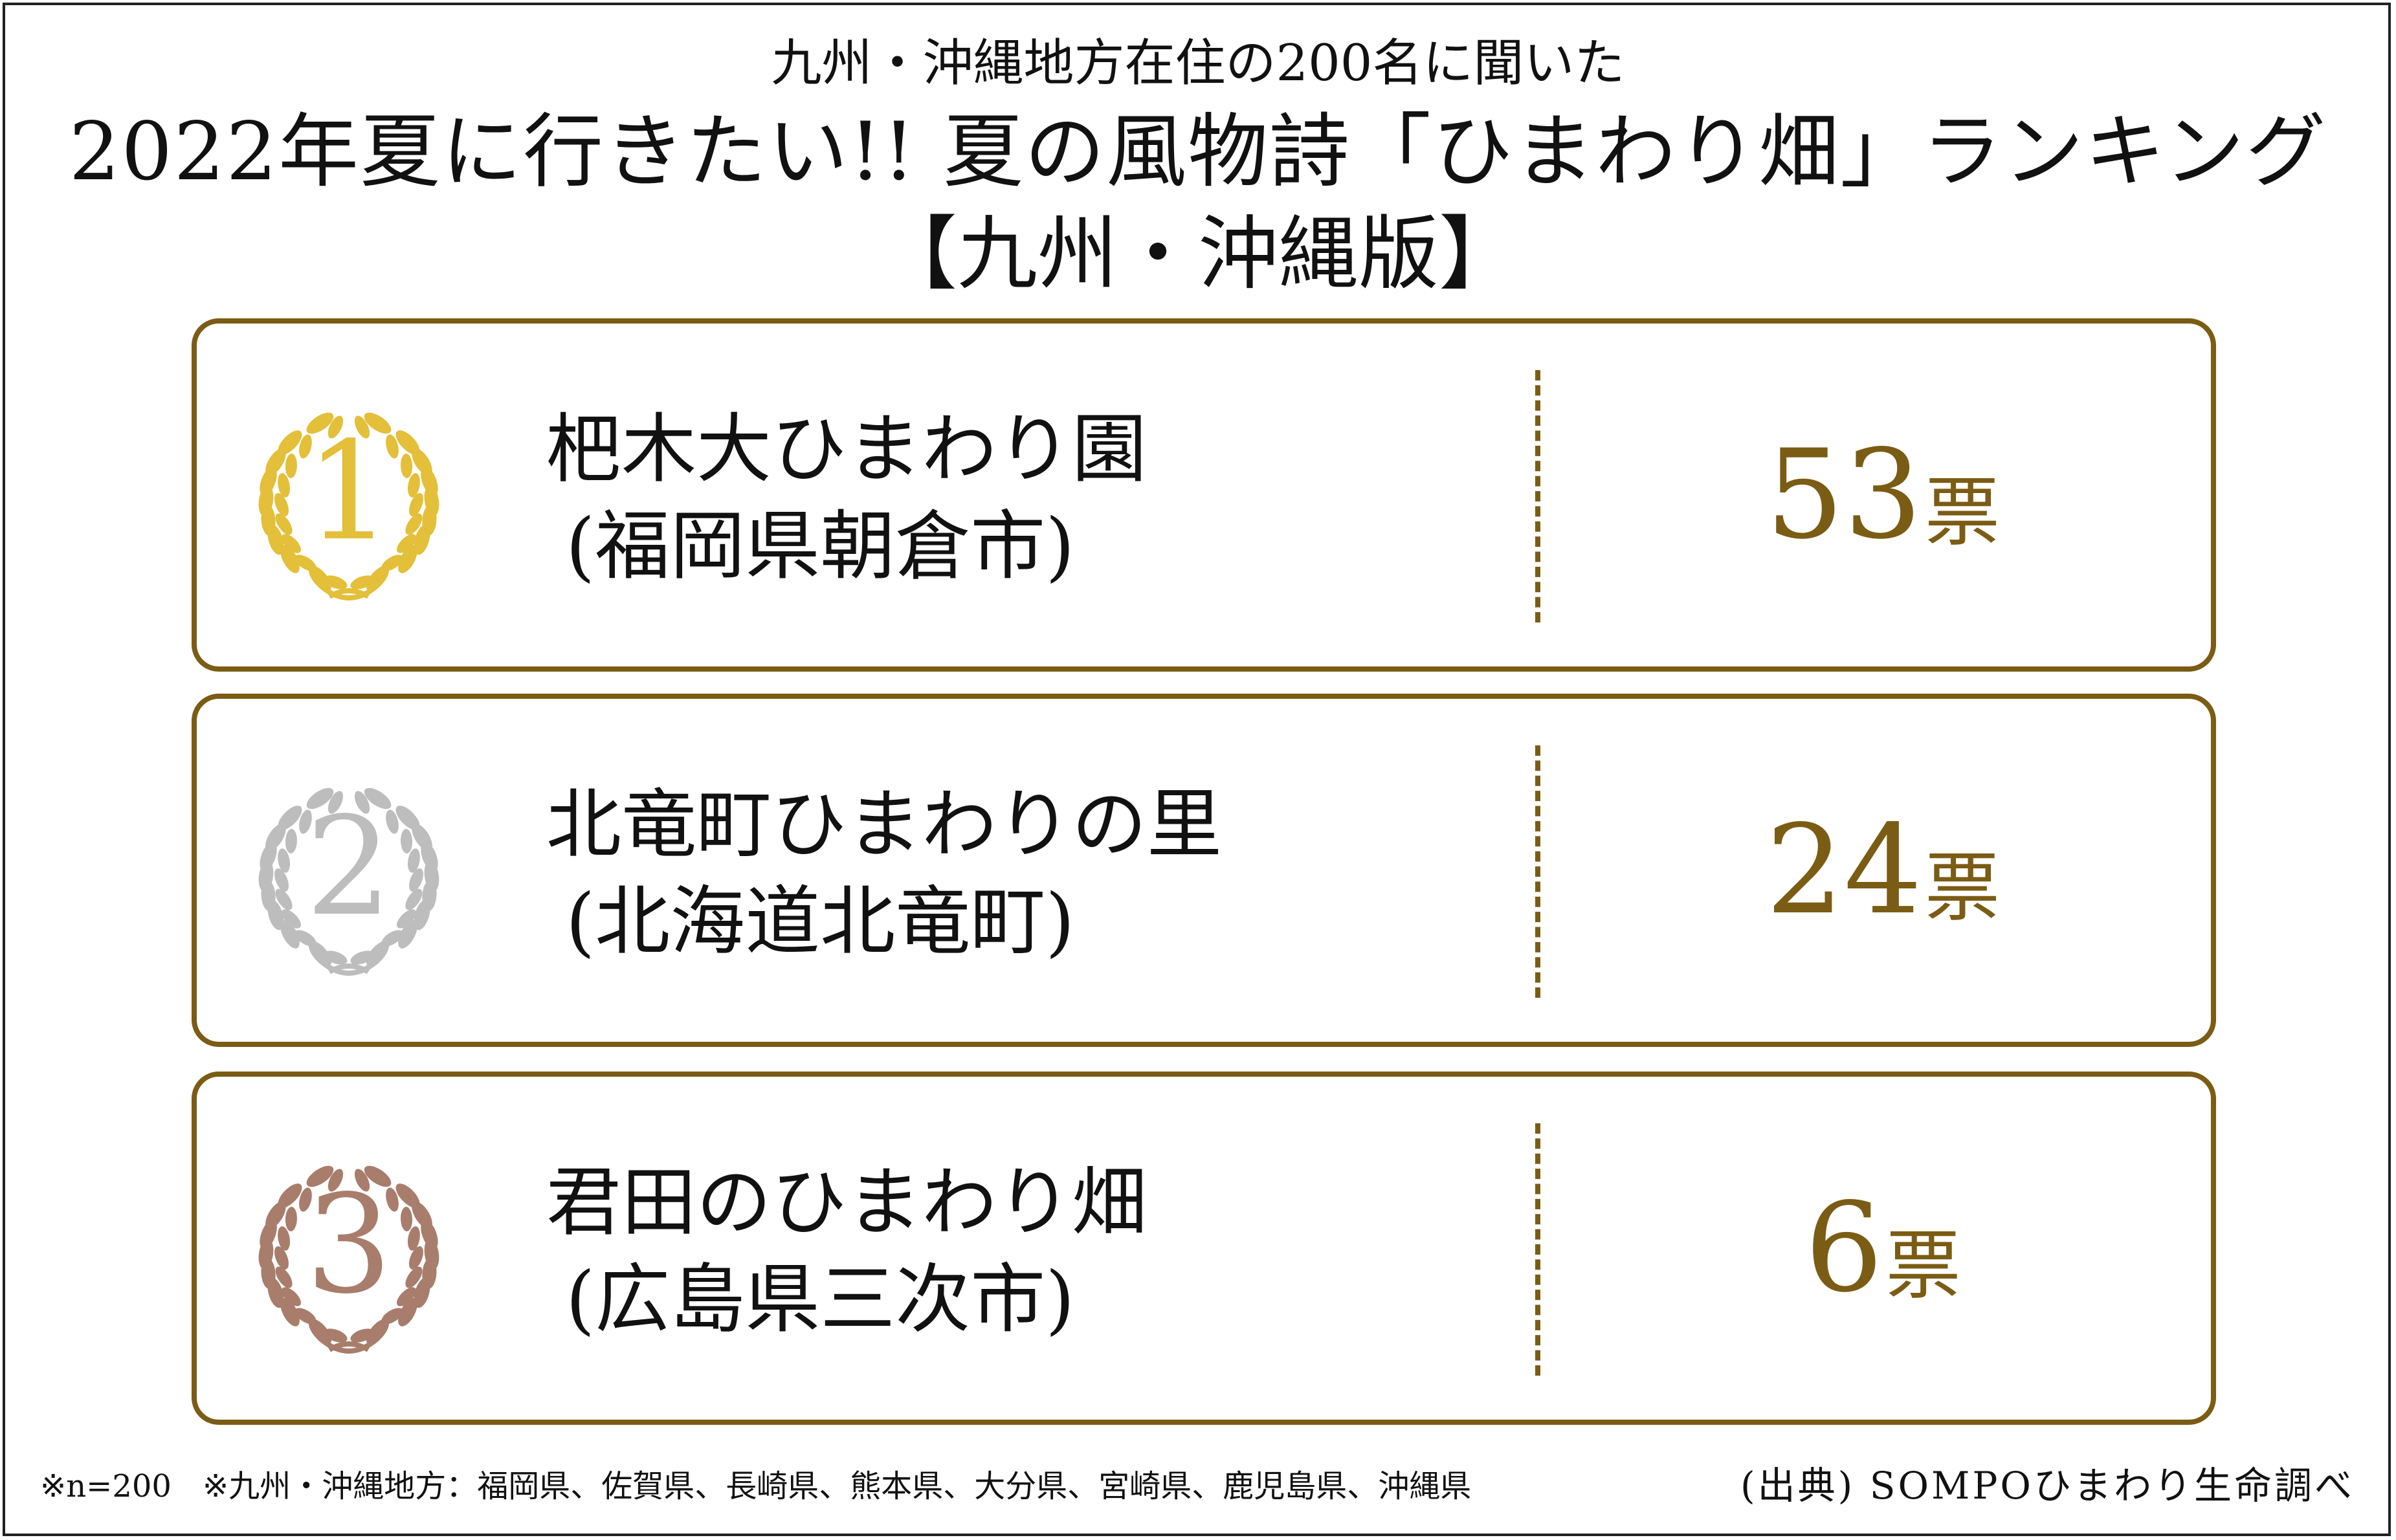  Describe the element at coordinates (348, 866) in the screenshot. I see `rank-number: 2` at that location.